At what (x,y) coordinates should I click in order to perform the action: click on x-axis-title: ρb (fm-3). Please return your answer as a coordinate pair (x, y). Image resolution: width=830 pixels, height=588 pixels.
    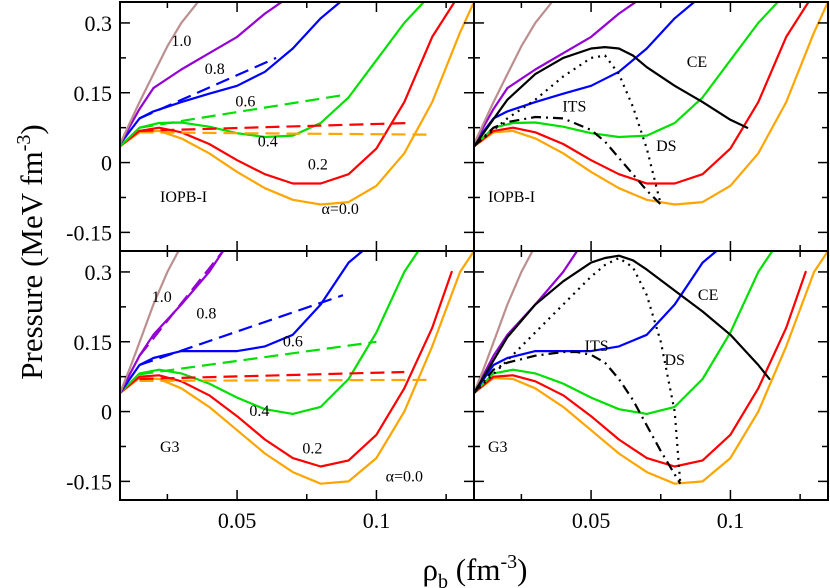
    Looking at the image, I should click on (475, 569).